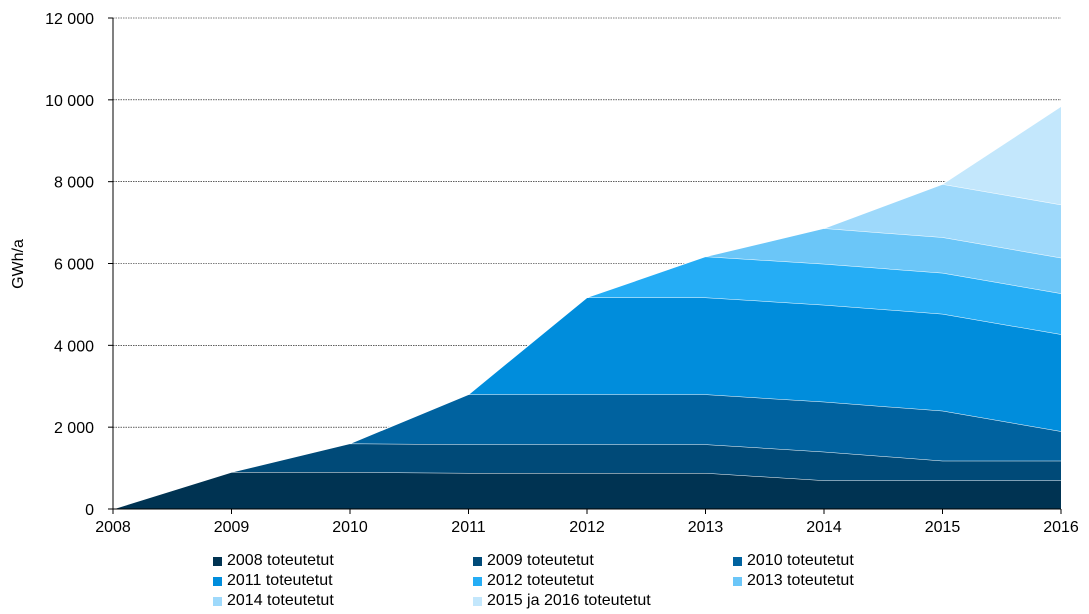 This screenshot has height=614, width=1089. What do you see at coordinates (824, 527) in the screenshot?
I see `x-tick-label: 2014` at bounding box center [824, 527].